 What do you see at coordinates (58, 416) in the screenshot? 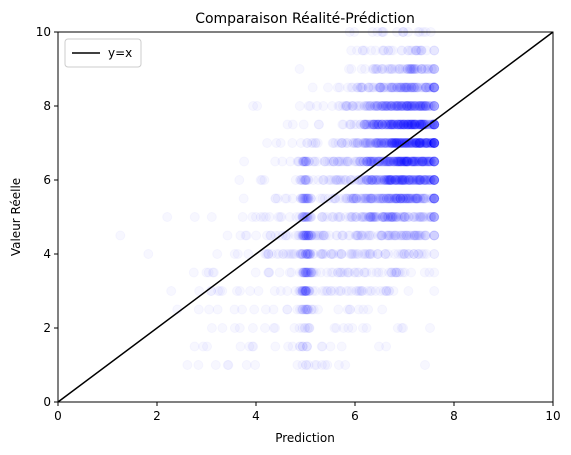
I see `x-tick-label: 0` at bounding box center [58, 416].